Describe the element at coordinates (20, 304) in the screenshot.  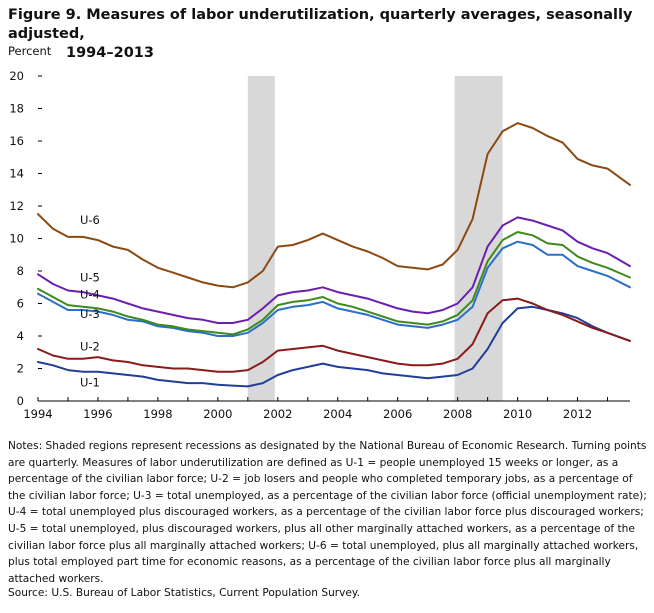
I see `y-tick-label-6: 6` at that location.